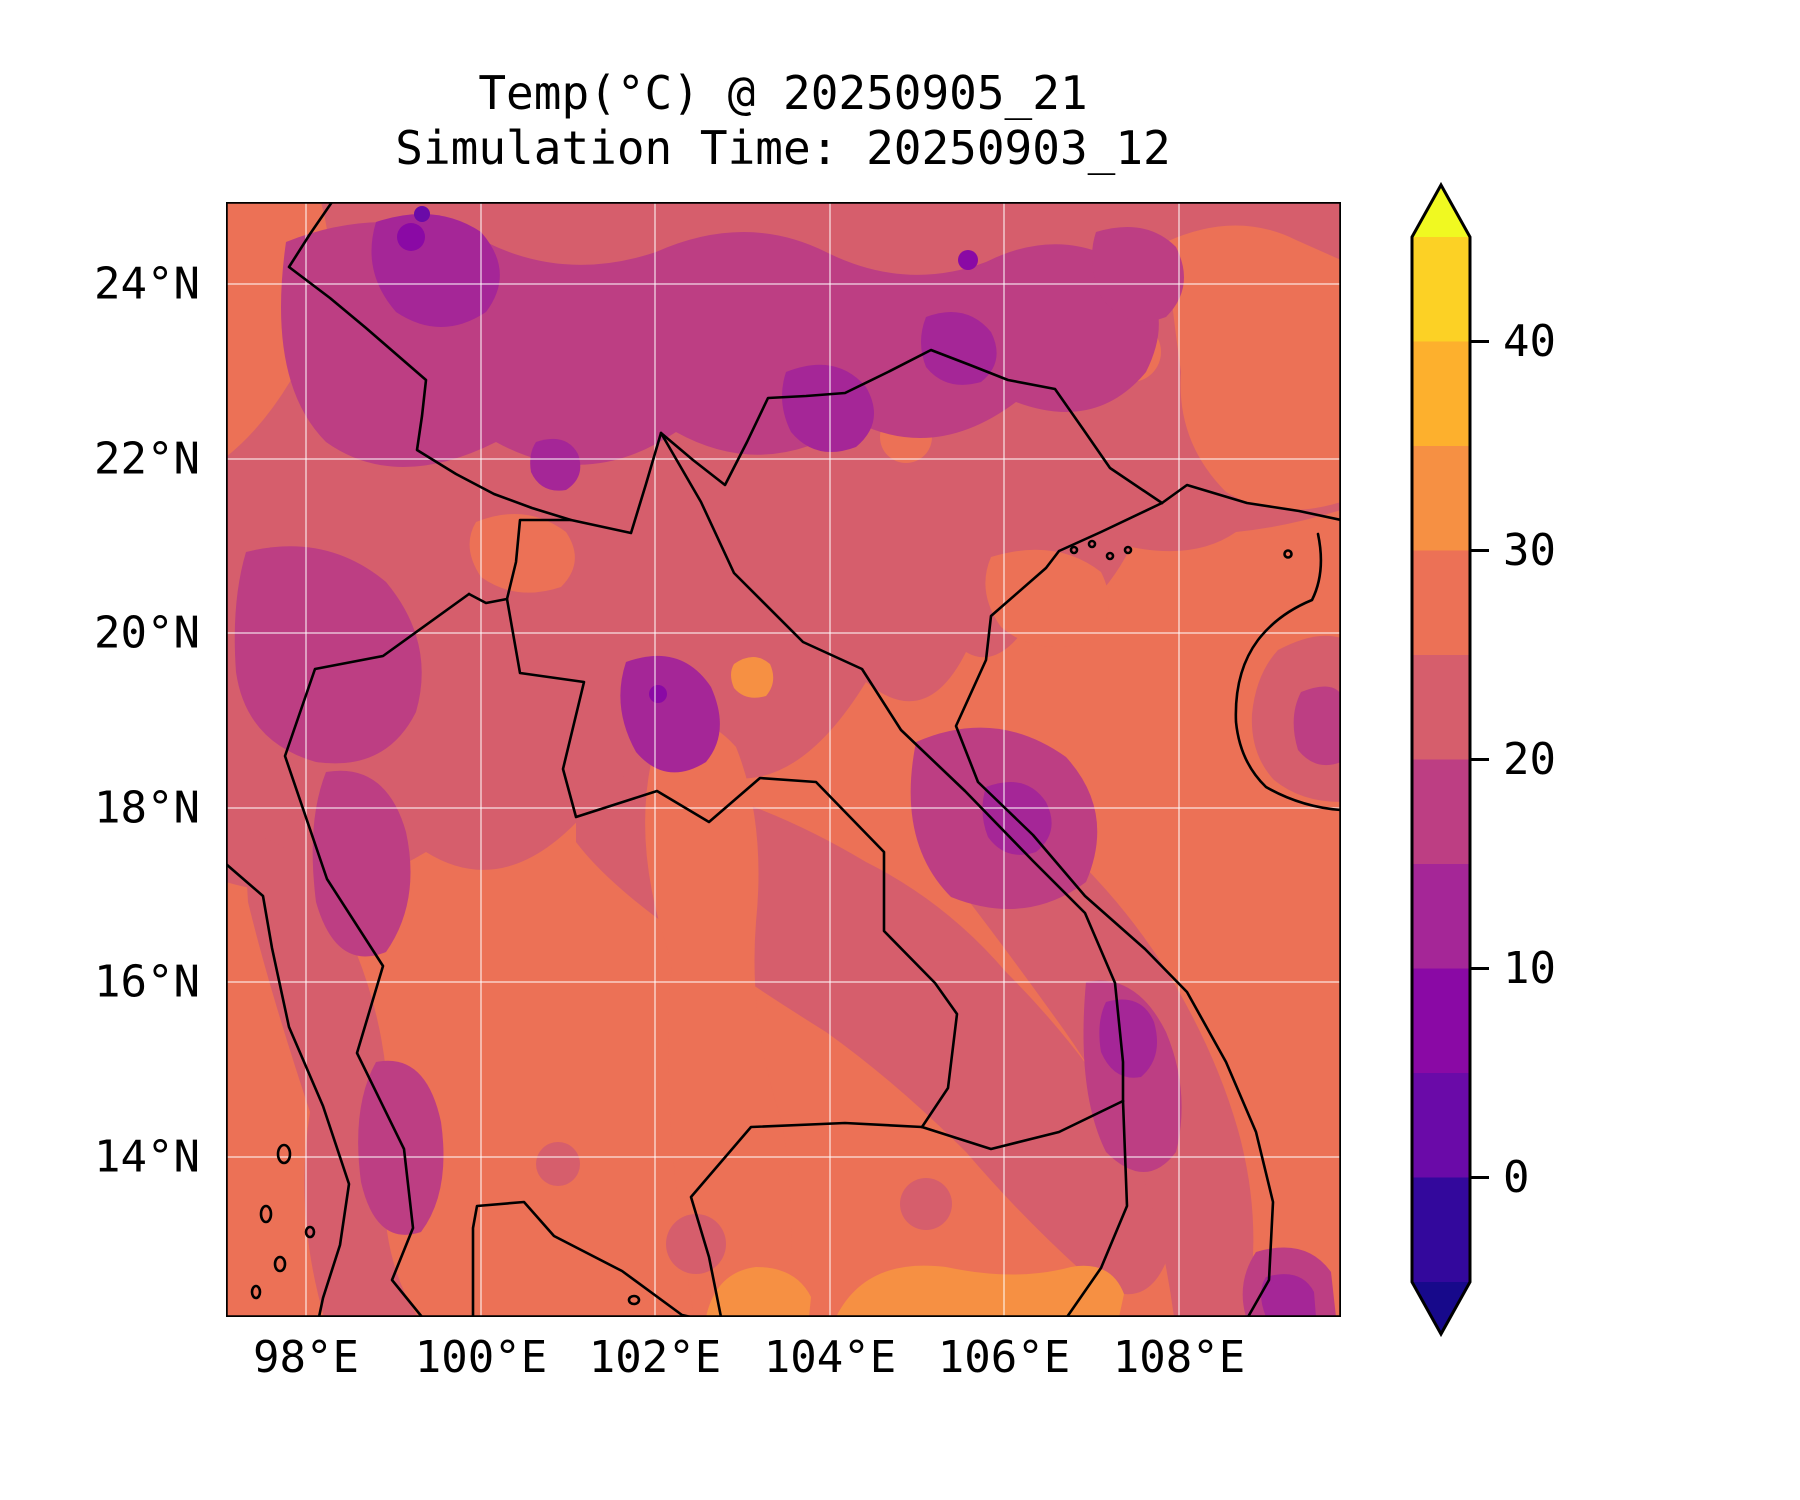  Describe the element at coordinates (1529, 968) in the screenshot. I see `colorbar-tick-label-10: 10` at that location.